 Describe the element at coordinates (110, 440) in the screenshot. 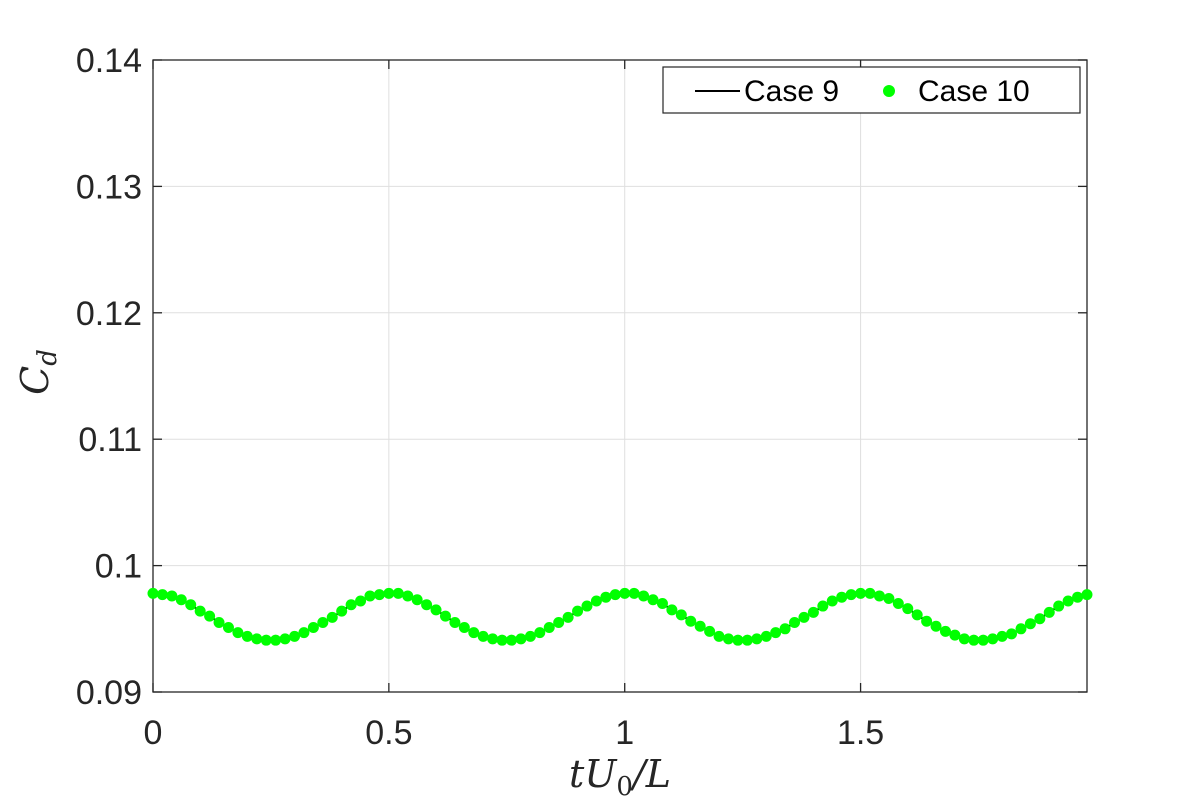

I see `y-tick-label: 0.11` at that location.